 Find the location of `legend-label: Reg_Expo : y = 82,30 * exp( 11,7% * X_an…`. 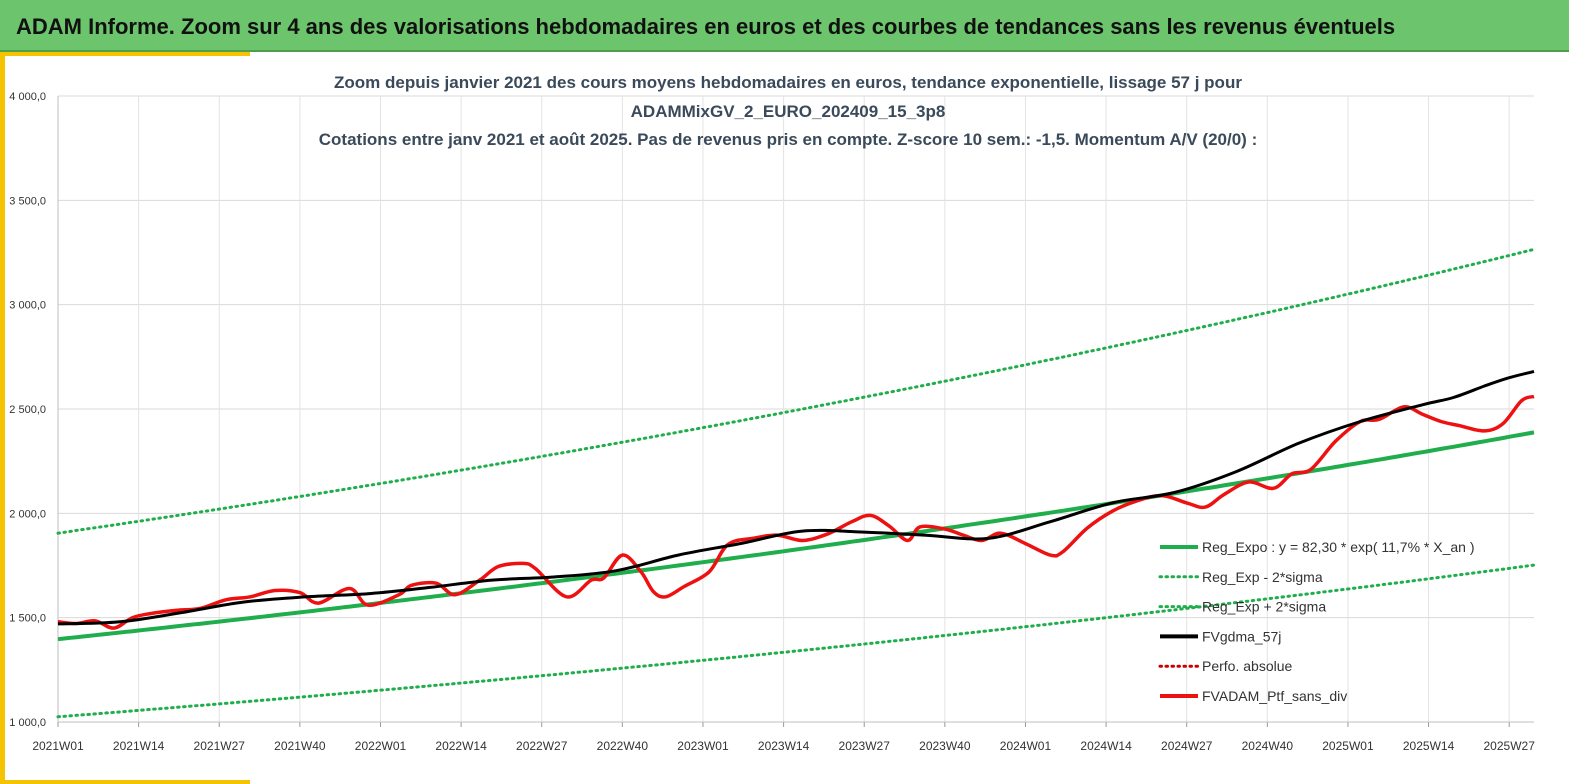

legend-label: Reg_Expo : y = 82,30 * exp( 11,7% * X_an… is located at coordinates (1338, 547).